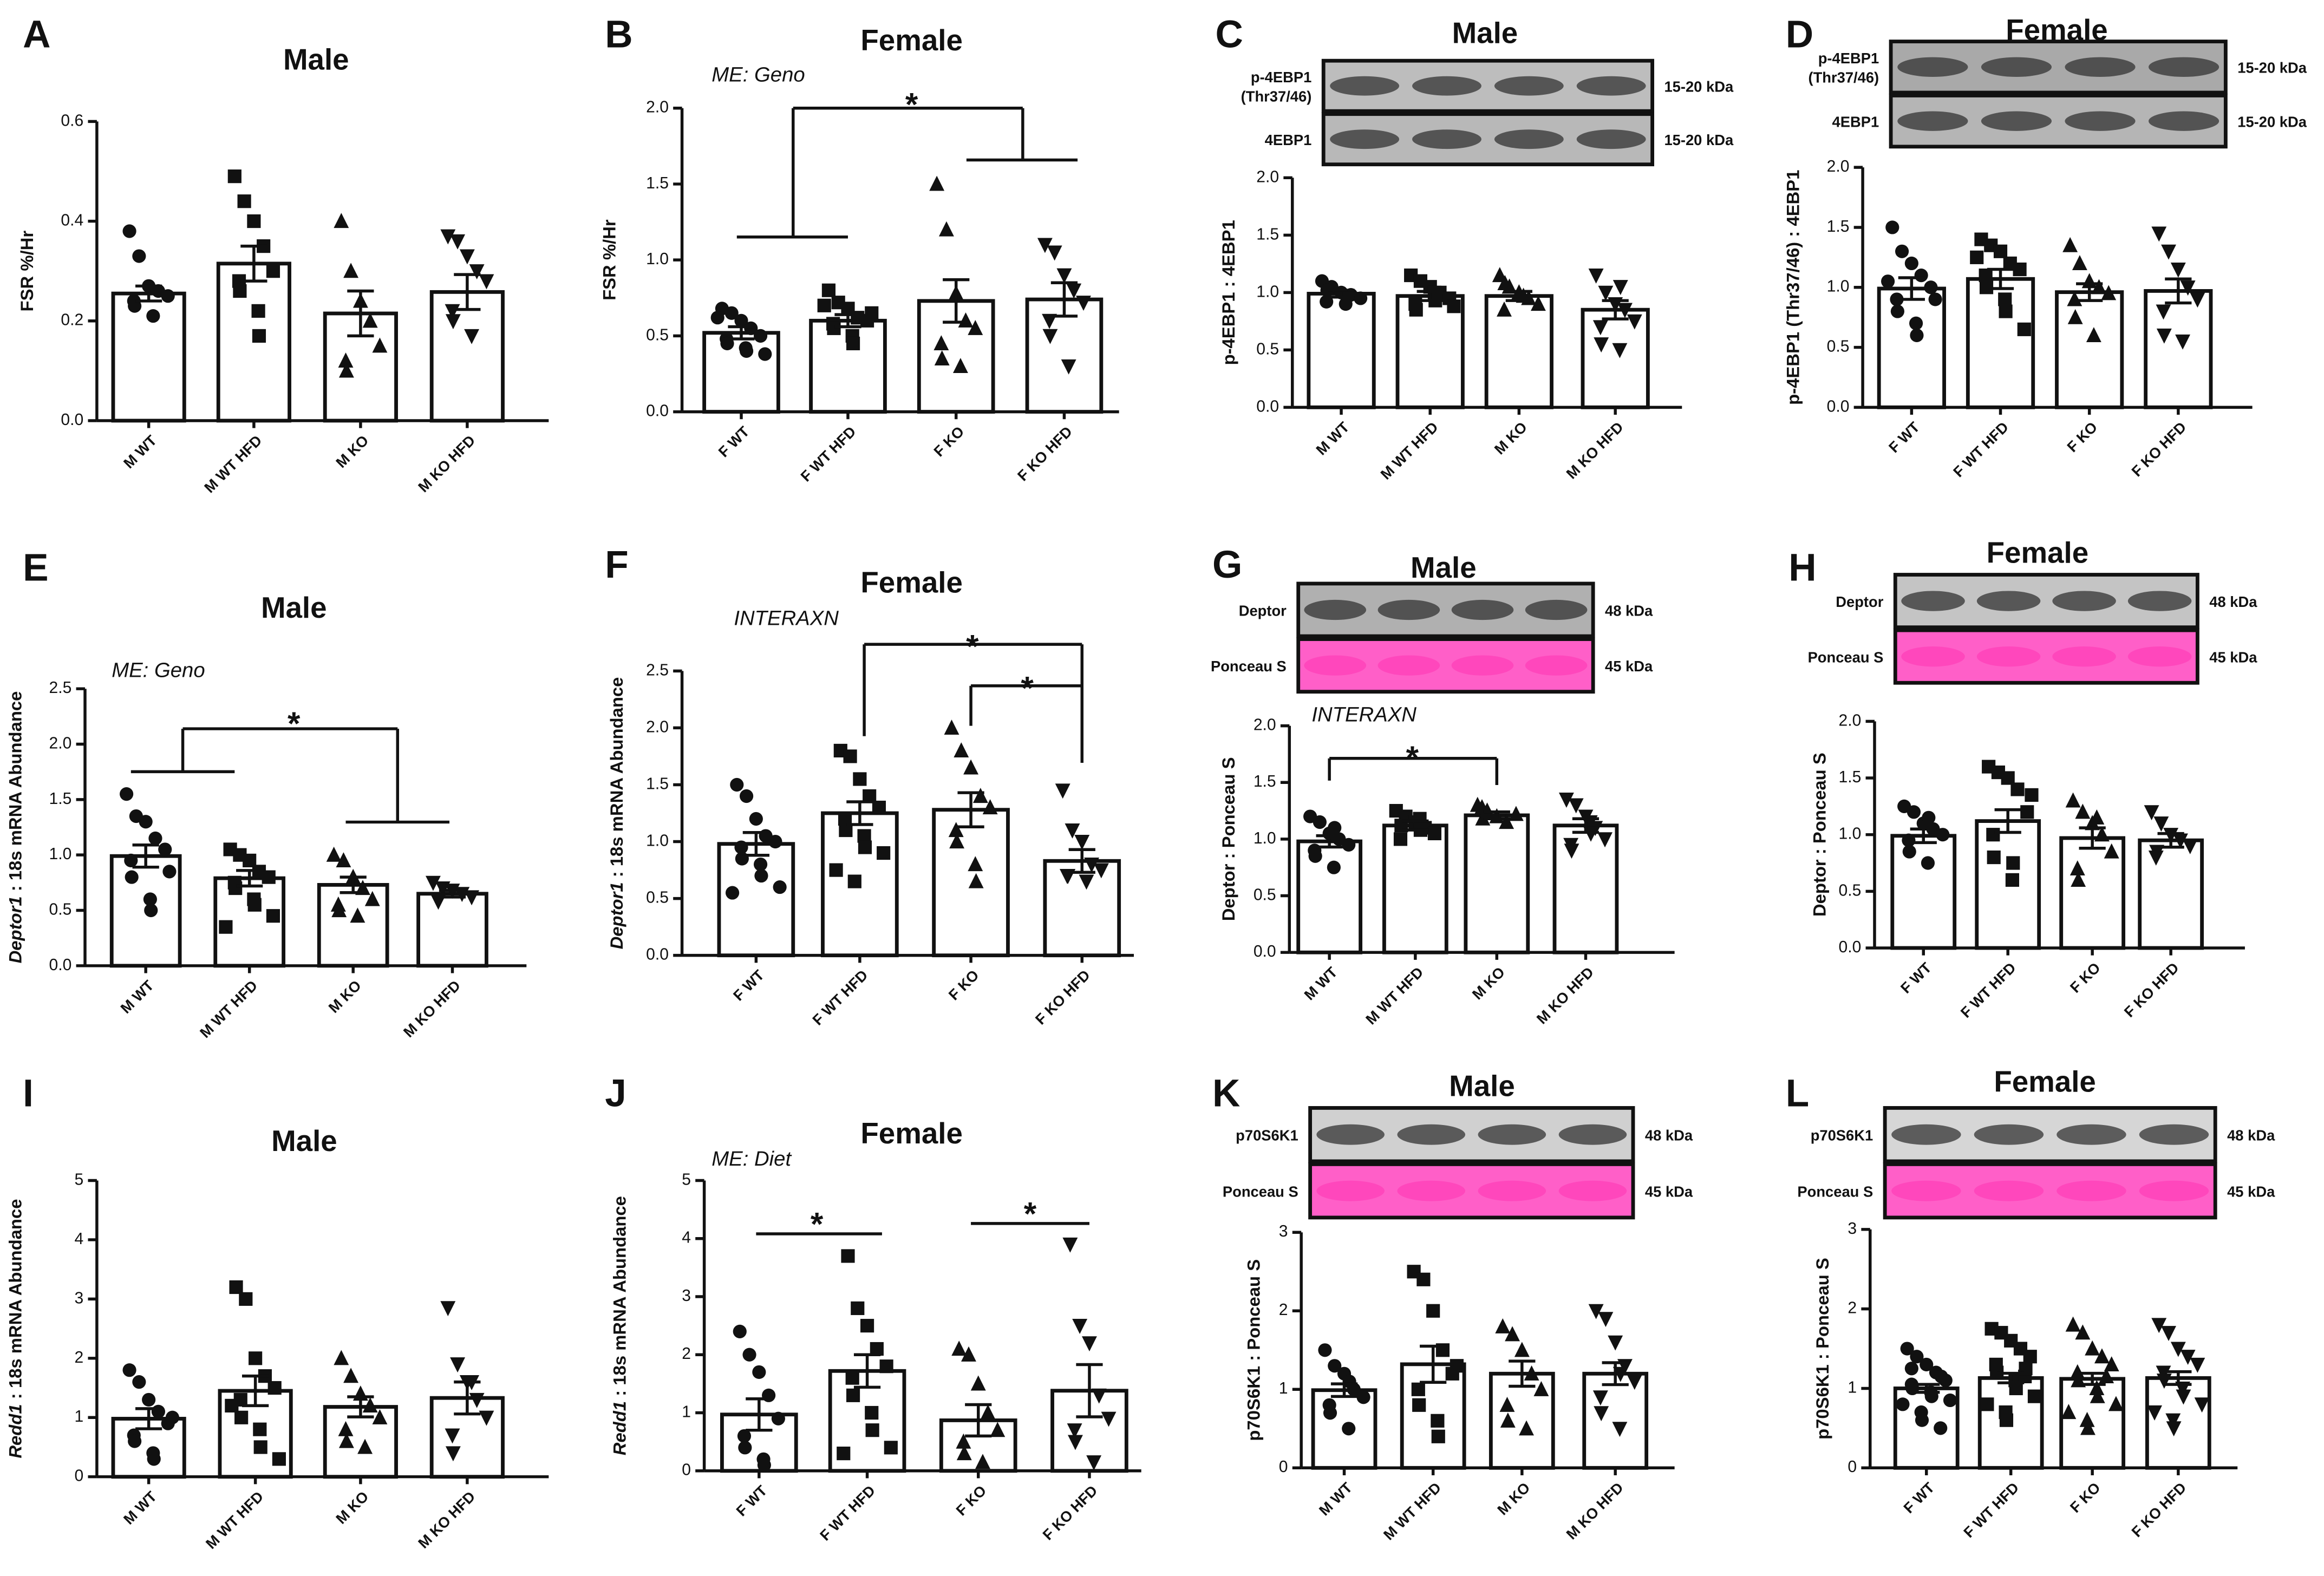  What do you see at coordinates (1846, 657) in the screenshot?
I see `blot-label: Ponceau S` at bounding box center [1846, 657].